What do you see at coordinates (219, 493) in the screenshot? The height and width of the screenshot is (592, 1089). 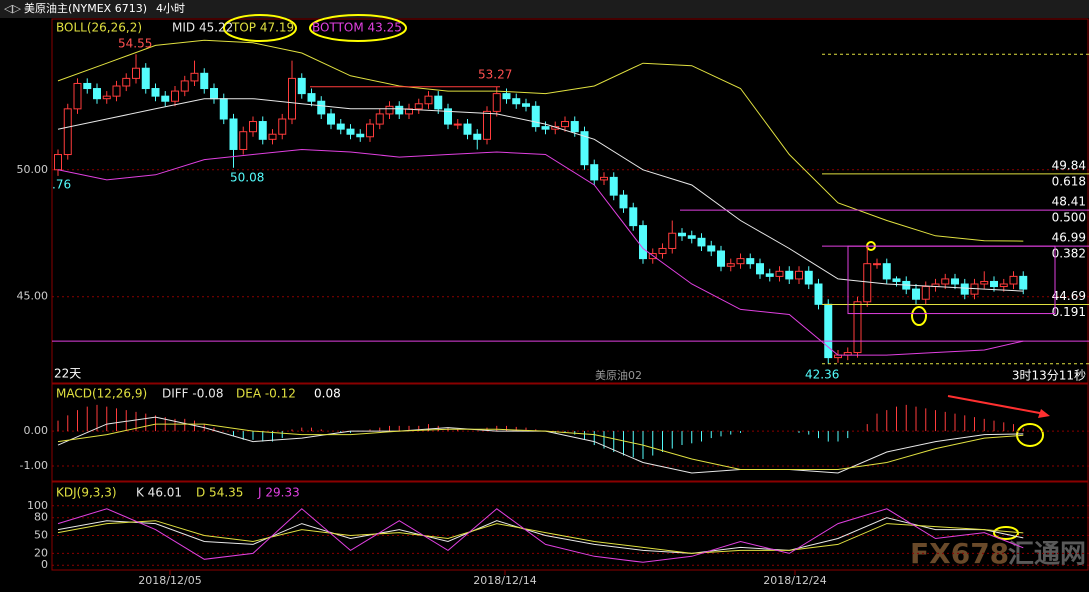 I see `legend-entry: D 54.35` at bounding box center [219, 493].